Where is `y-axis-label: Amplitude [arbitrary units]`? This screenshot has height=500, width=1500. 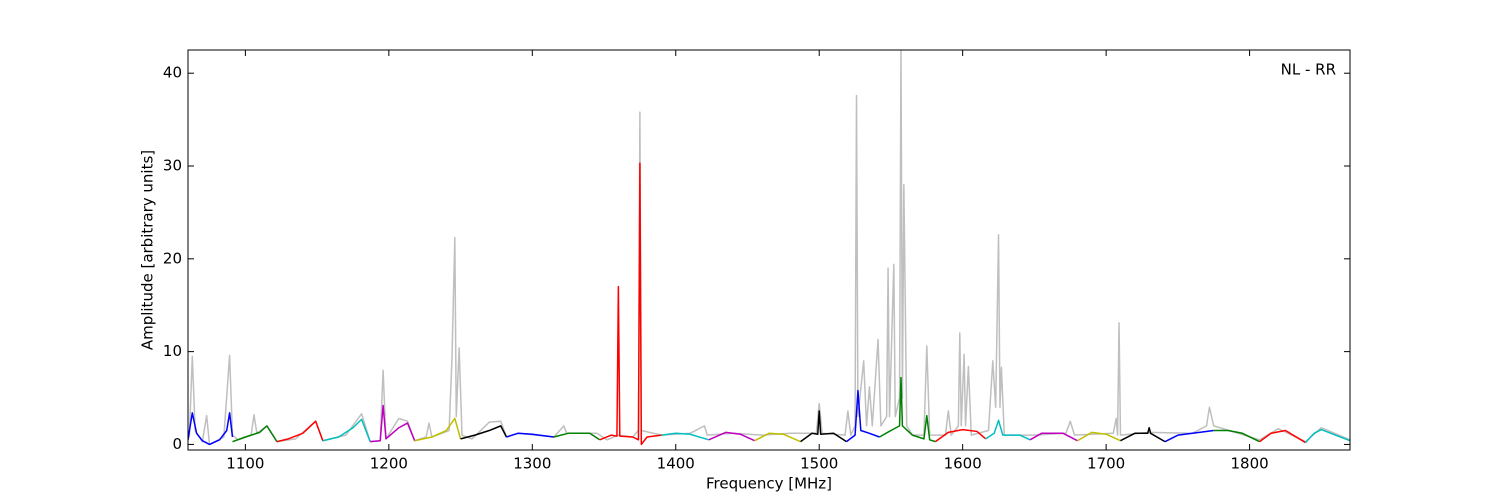 y-axis-label: Amplitude [arbitrary units] is located at coordinates (148, 250).